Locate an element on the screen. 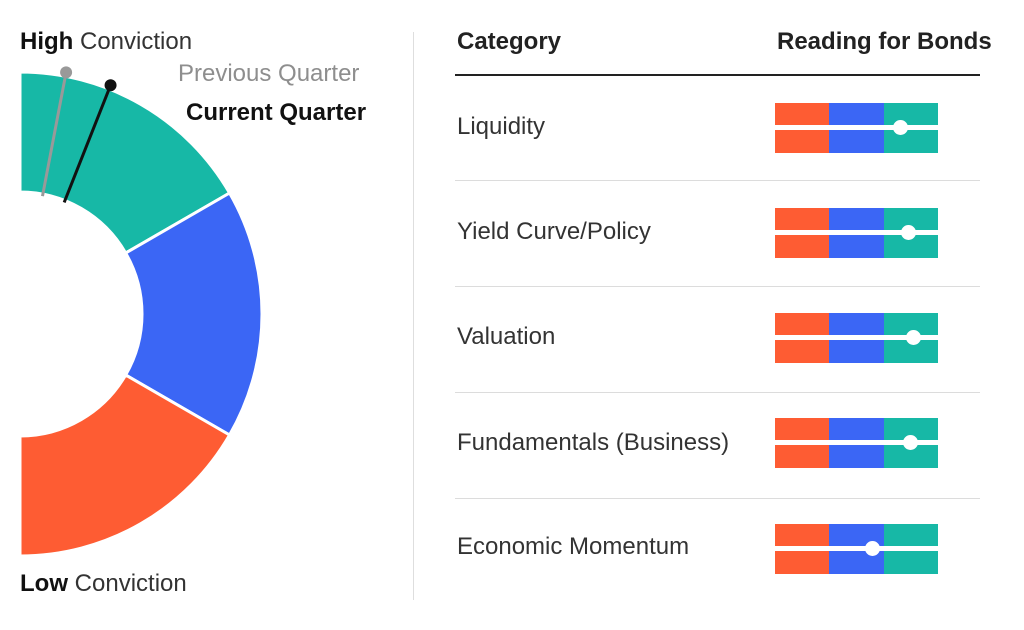  current-quarter-label: Current Quarter is located at coordinates (276, 112).